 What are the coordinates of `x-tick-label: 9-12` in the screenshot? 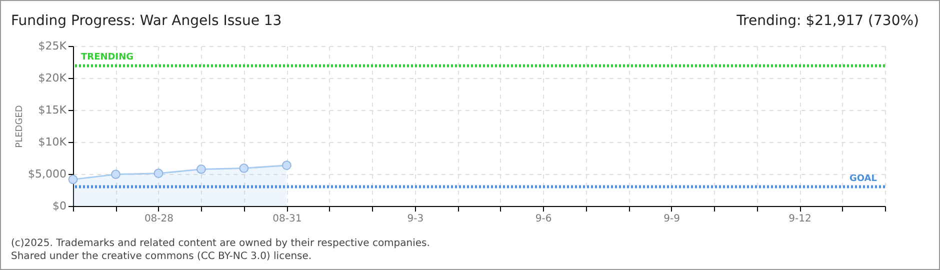 It's located at (800, 219).